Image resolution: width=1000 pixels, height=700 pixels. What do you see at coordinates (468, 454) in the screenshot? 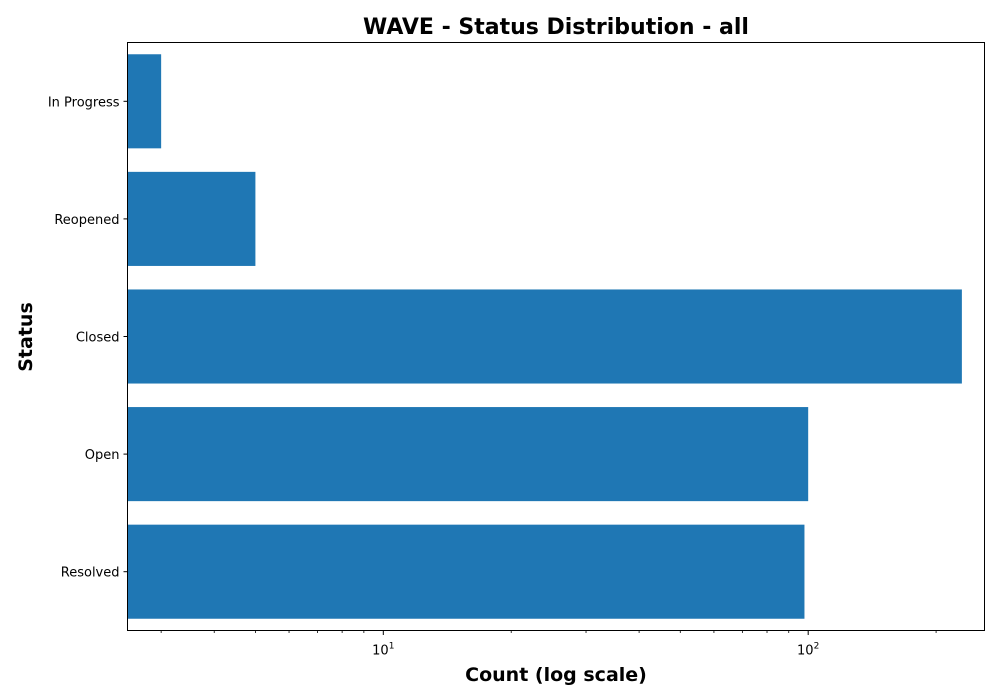
I see `bar-open` at bounding box center [468, 454].